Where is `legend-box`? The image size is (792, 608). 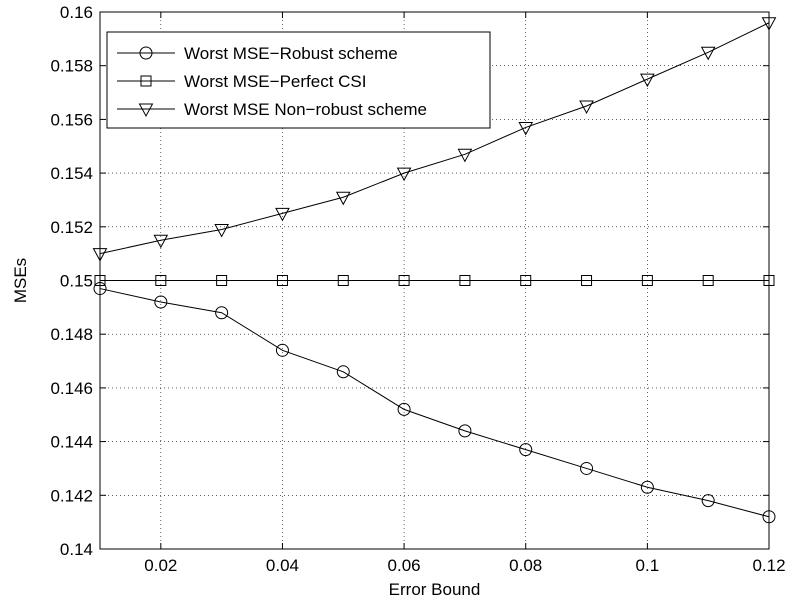
legend-box is located at coordinates (298, 80).